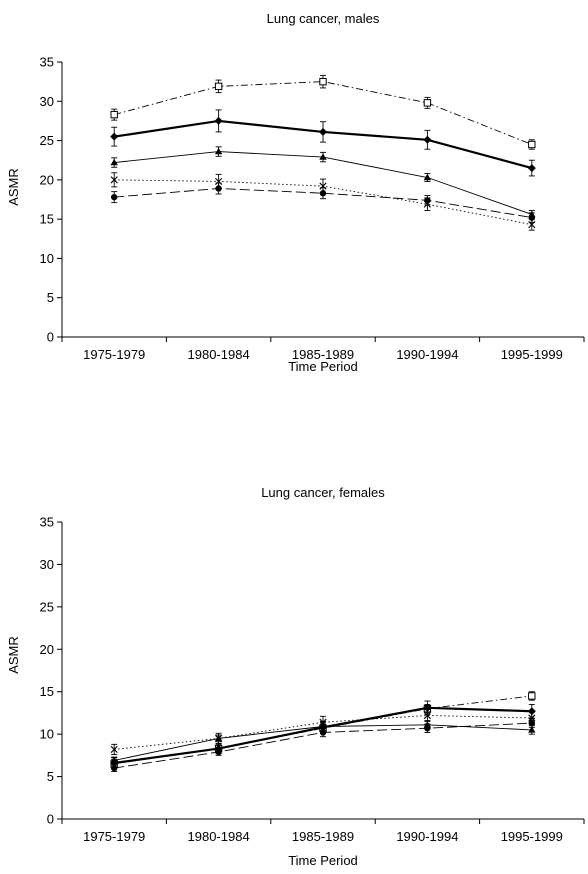 This screenshot has width=588, height=874. Describe the element at coordinates (323, 492) in the screenshot. I see `chart-title: Lung cancer, females` at that location.